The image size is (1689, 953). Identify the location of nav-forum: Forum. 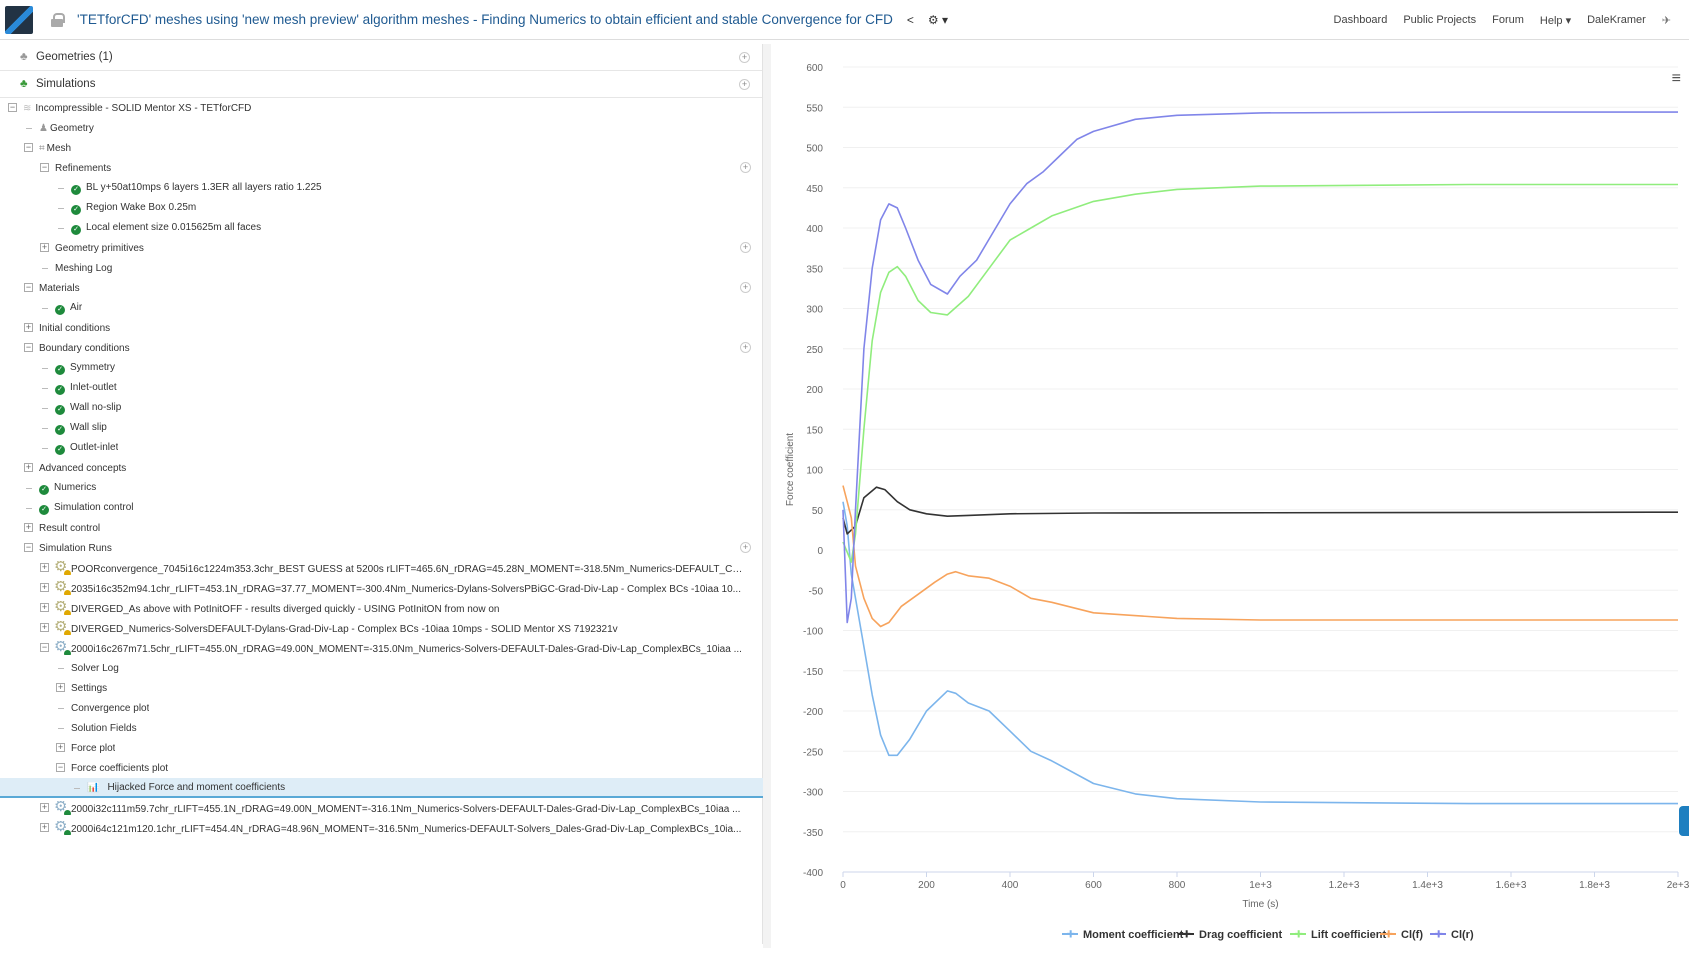
(1508, 20).